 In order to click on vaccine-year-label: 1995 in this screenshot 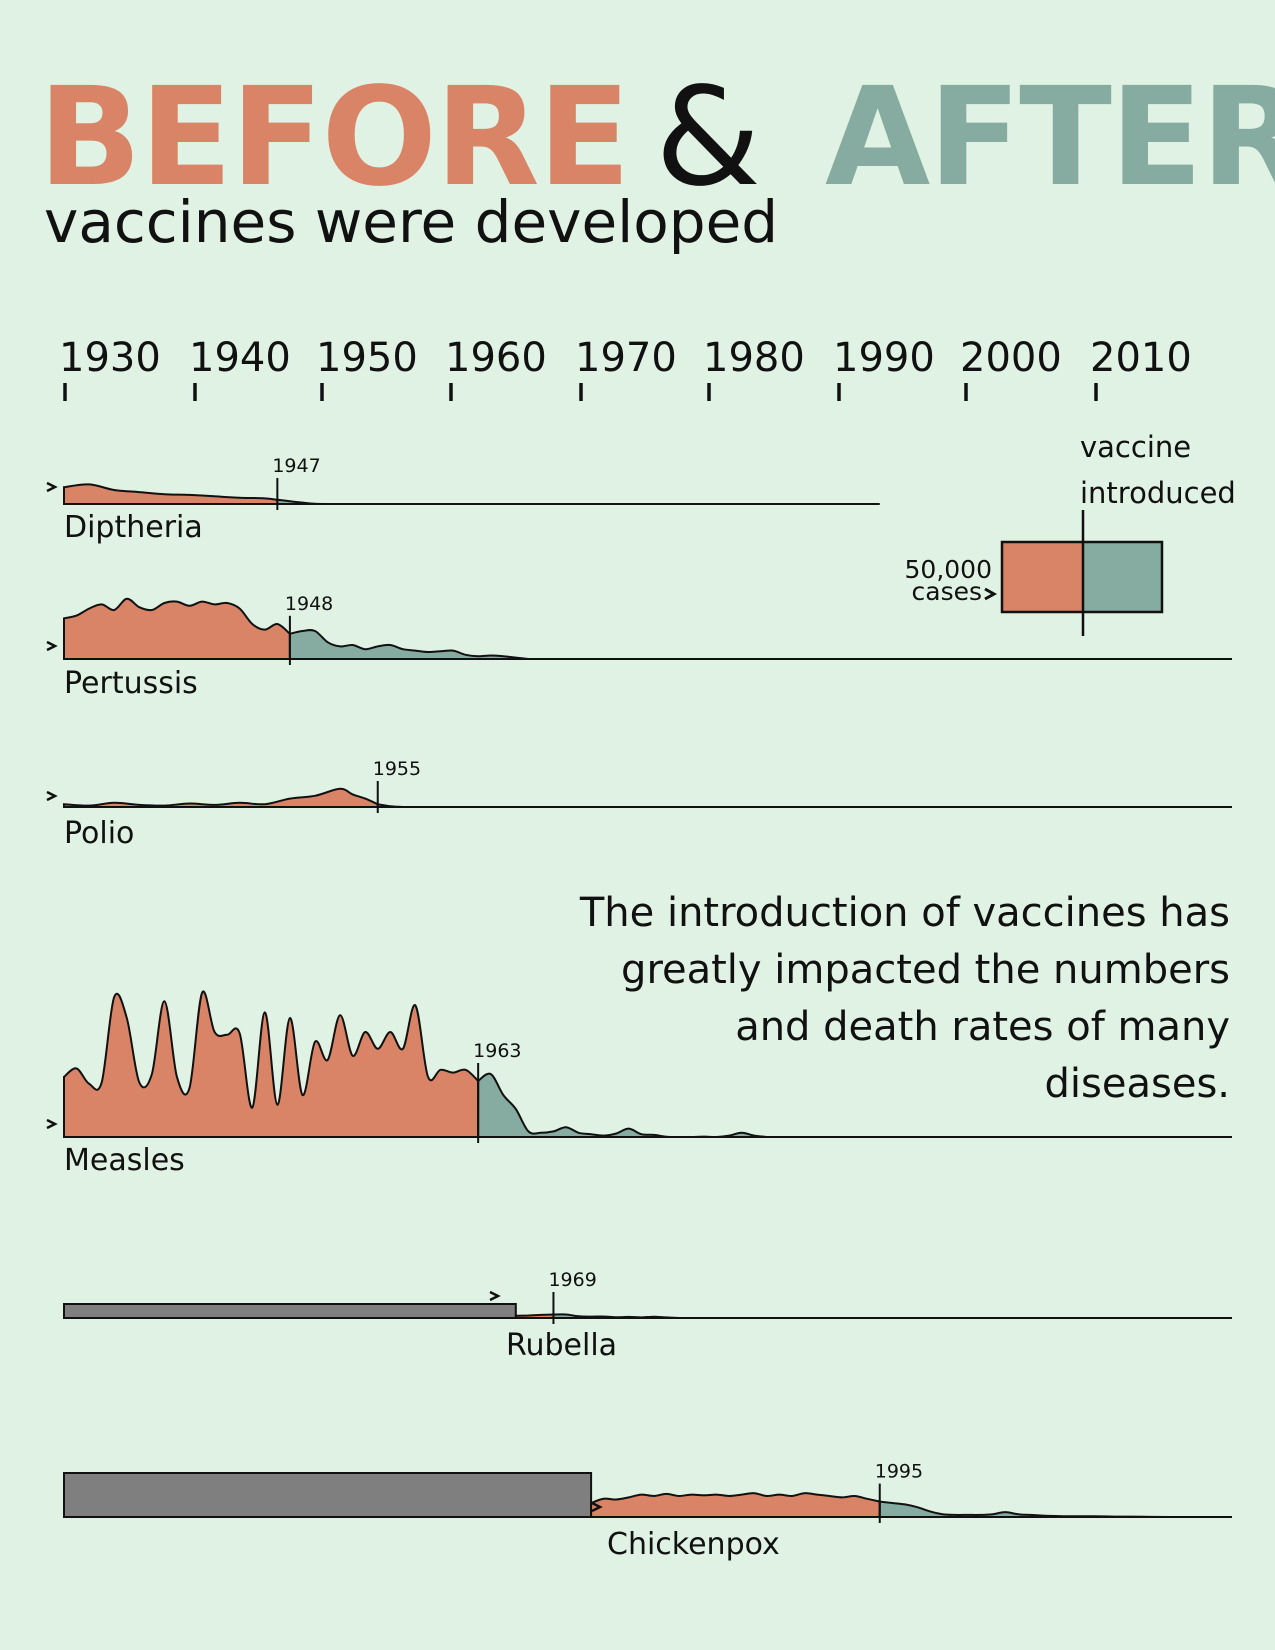, I will do `click(899, 1472)`.